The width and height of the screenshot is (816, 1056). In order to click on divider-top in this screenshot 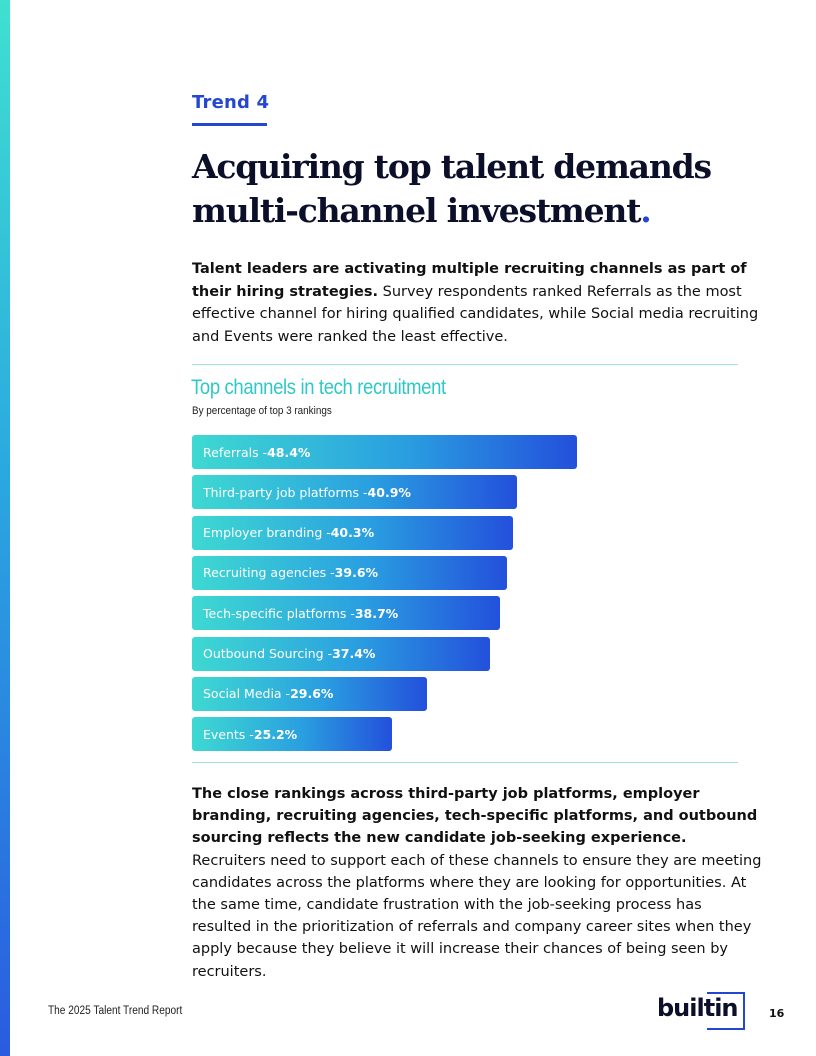, I will do `click(465, 364)`.